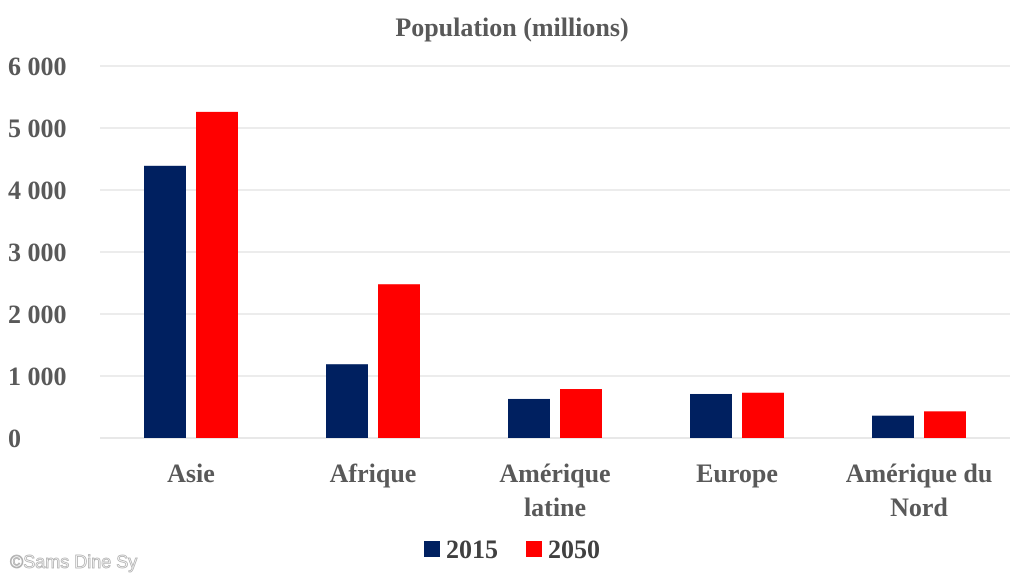 This screenshot has width=1024, height=576. Describe the element at coordinates (919, 490) in the screenshot. I see `x-tick-label: Amérique du Nord` at that location.